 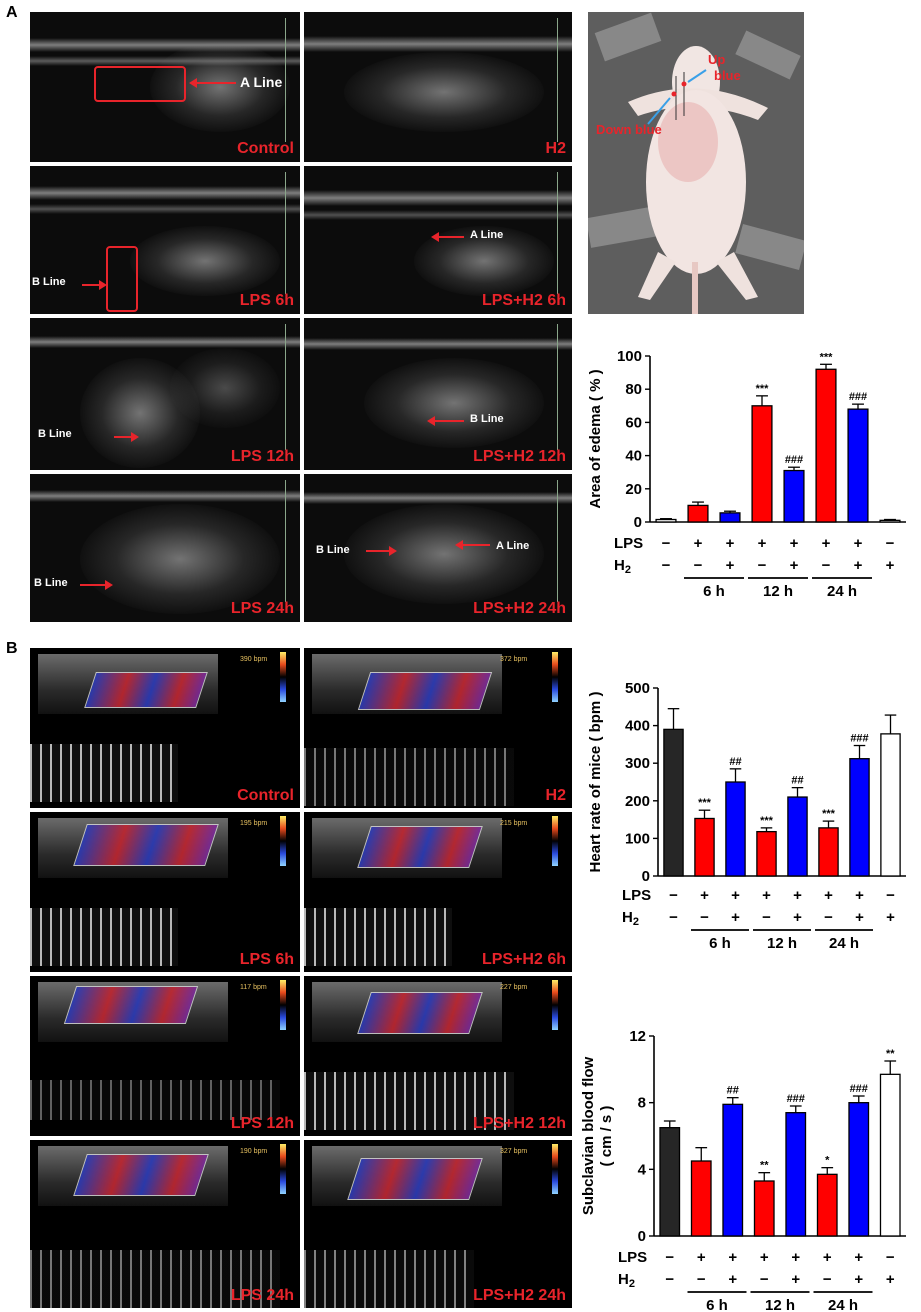 I want to click on y-axis-label: Subclavian blood flow, so click(x=588, y=1135).